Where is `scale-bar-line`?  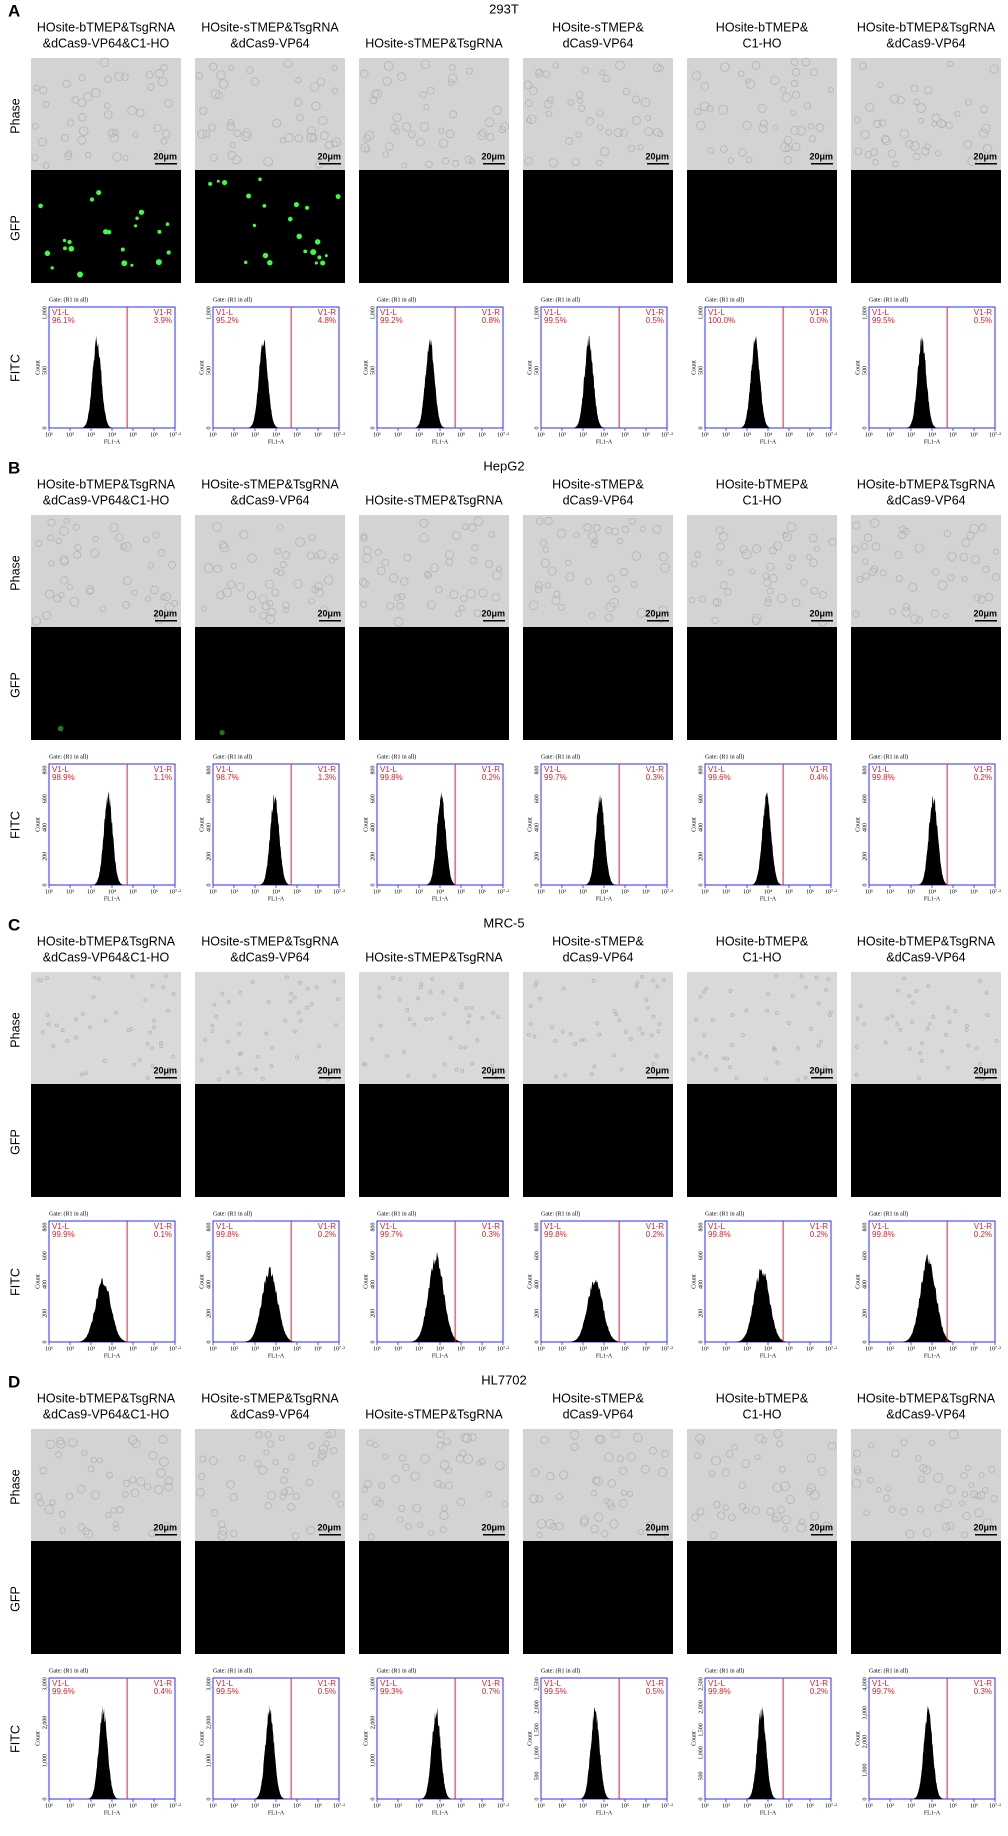
scale-bar-line is located at coordinates (330, 621).